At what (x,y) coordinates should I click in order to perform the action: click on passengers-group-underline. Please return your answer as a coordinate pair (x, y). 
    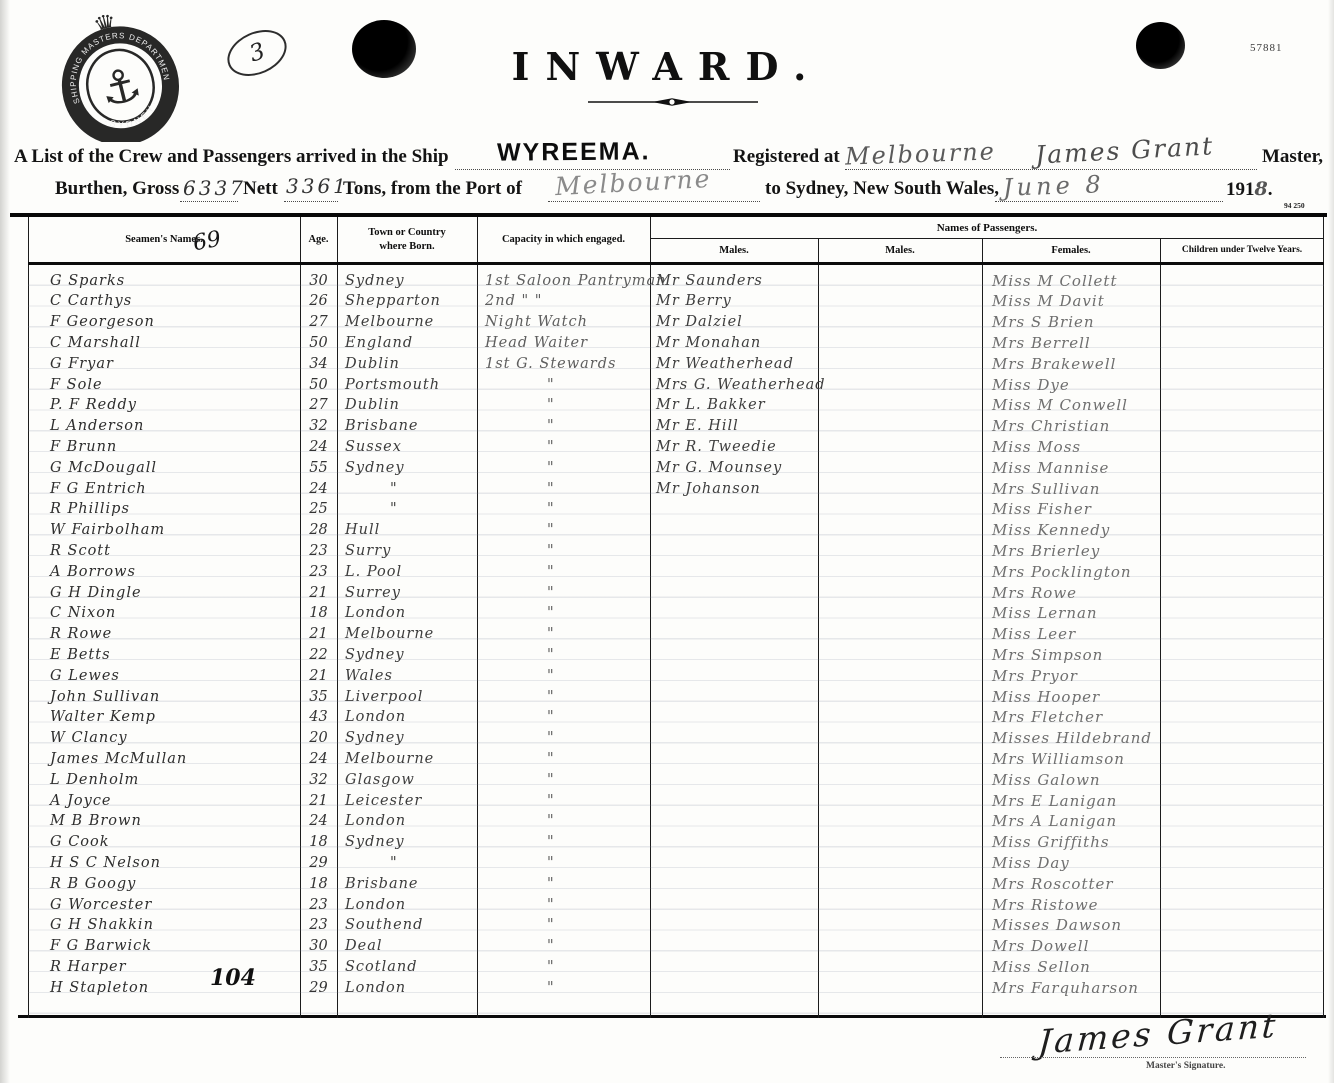
    Looking at the image, I should click on (987, 239).